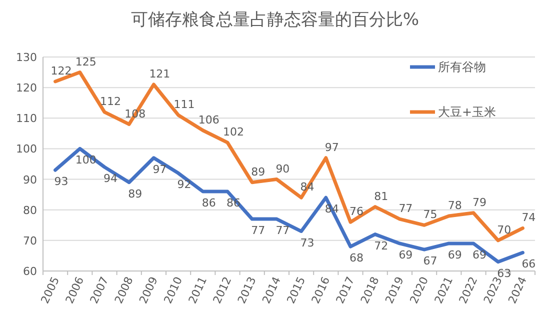 Image resolution: width=550 pixels, height=325 pixels. I want to click on data-label: 122, so click(61, 71).